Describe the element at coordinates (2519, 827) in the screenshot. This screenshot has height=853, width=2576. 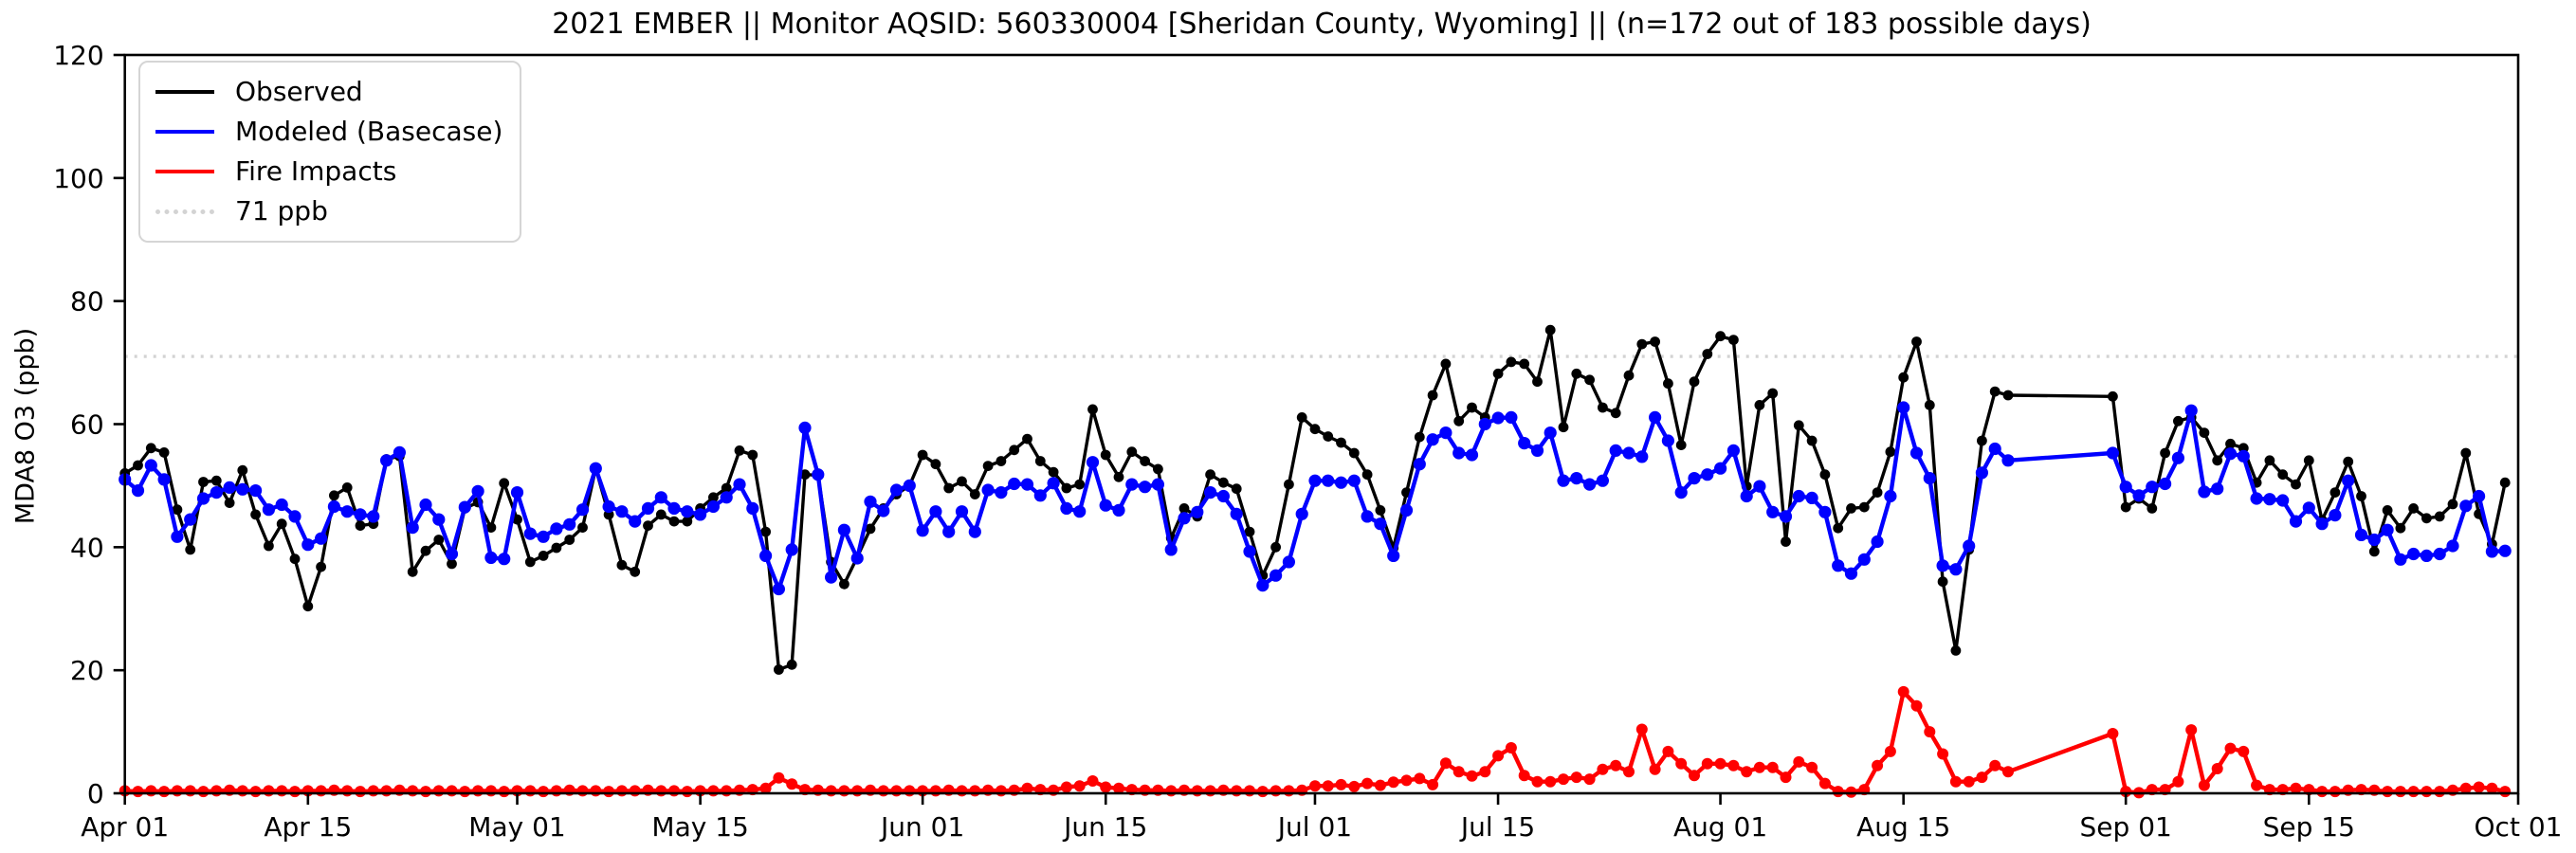
I see `svg-text: Oct 01` at that location.